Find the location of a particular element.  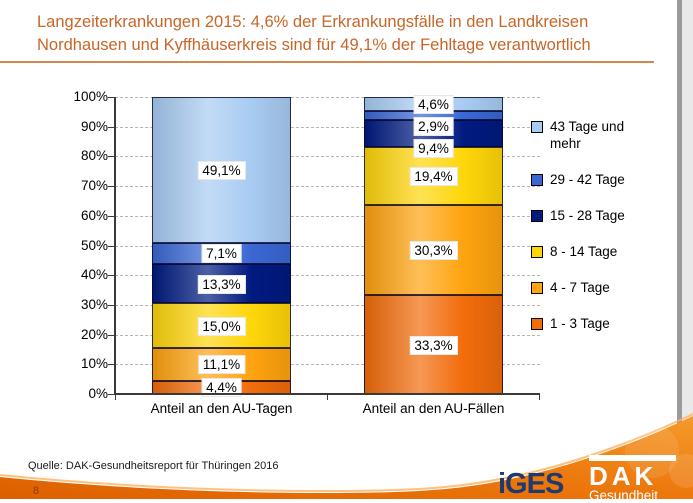

legend-item-1-3-tage: 1 - 3 Tage is located at coordinates (601, 323).